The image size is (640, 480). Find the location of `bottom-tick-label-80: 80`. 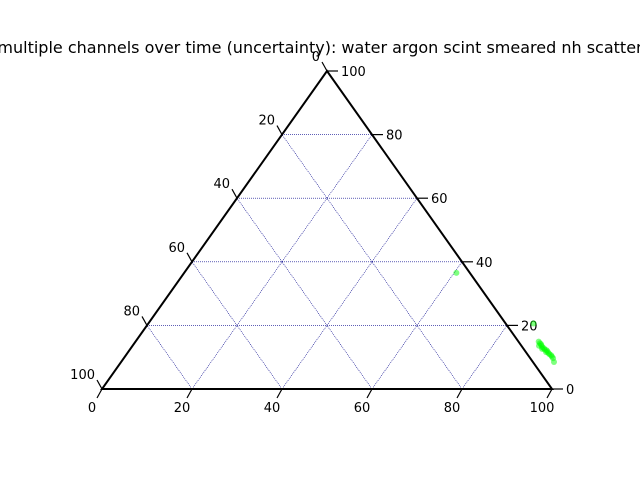

bottom-tick-label-80: 80 is located at coordinates (452, 408).